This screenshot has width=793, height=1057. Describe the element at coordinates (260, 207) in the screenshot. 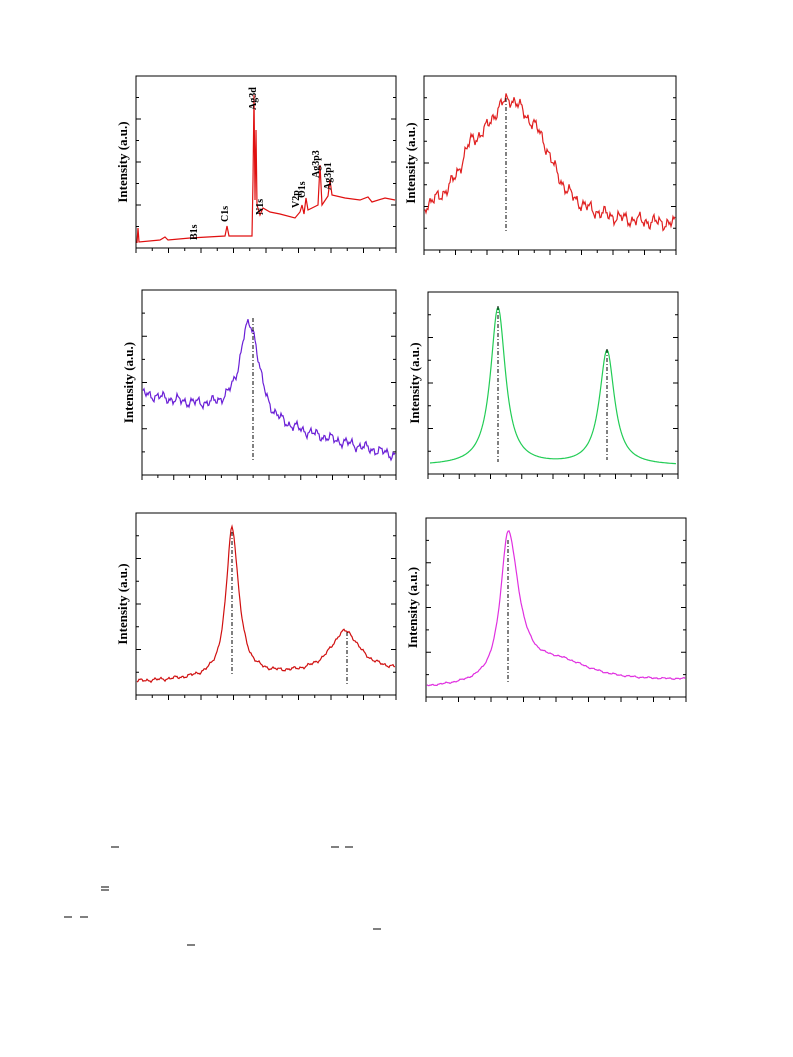

I see `peak-label: N1s` at that location.